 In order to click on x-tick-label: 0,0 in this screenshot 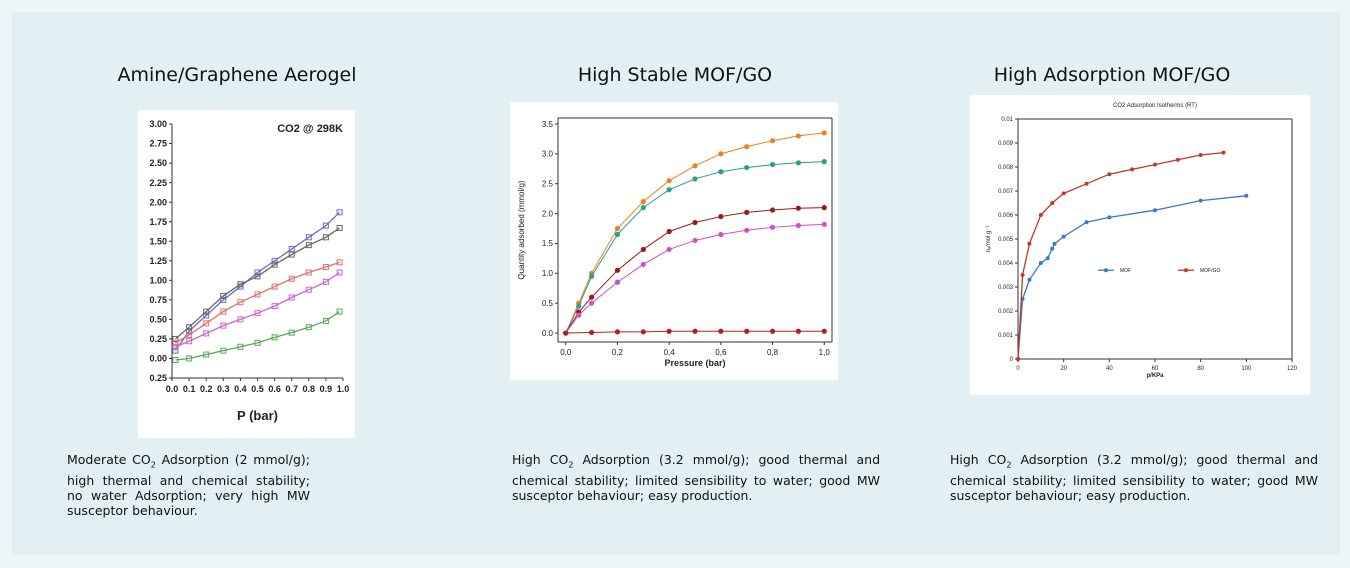, I will do `click(566, 352)`.